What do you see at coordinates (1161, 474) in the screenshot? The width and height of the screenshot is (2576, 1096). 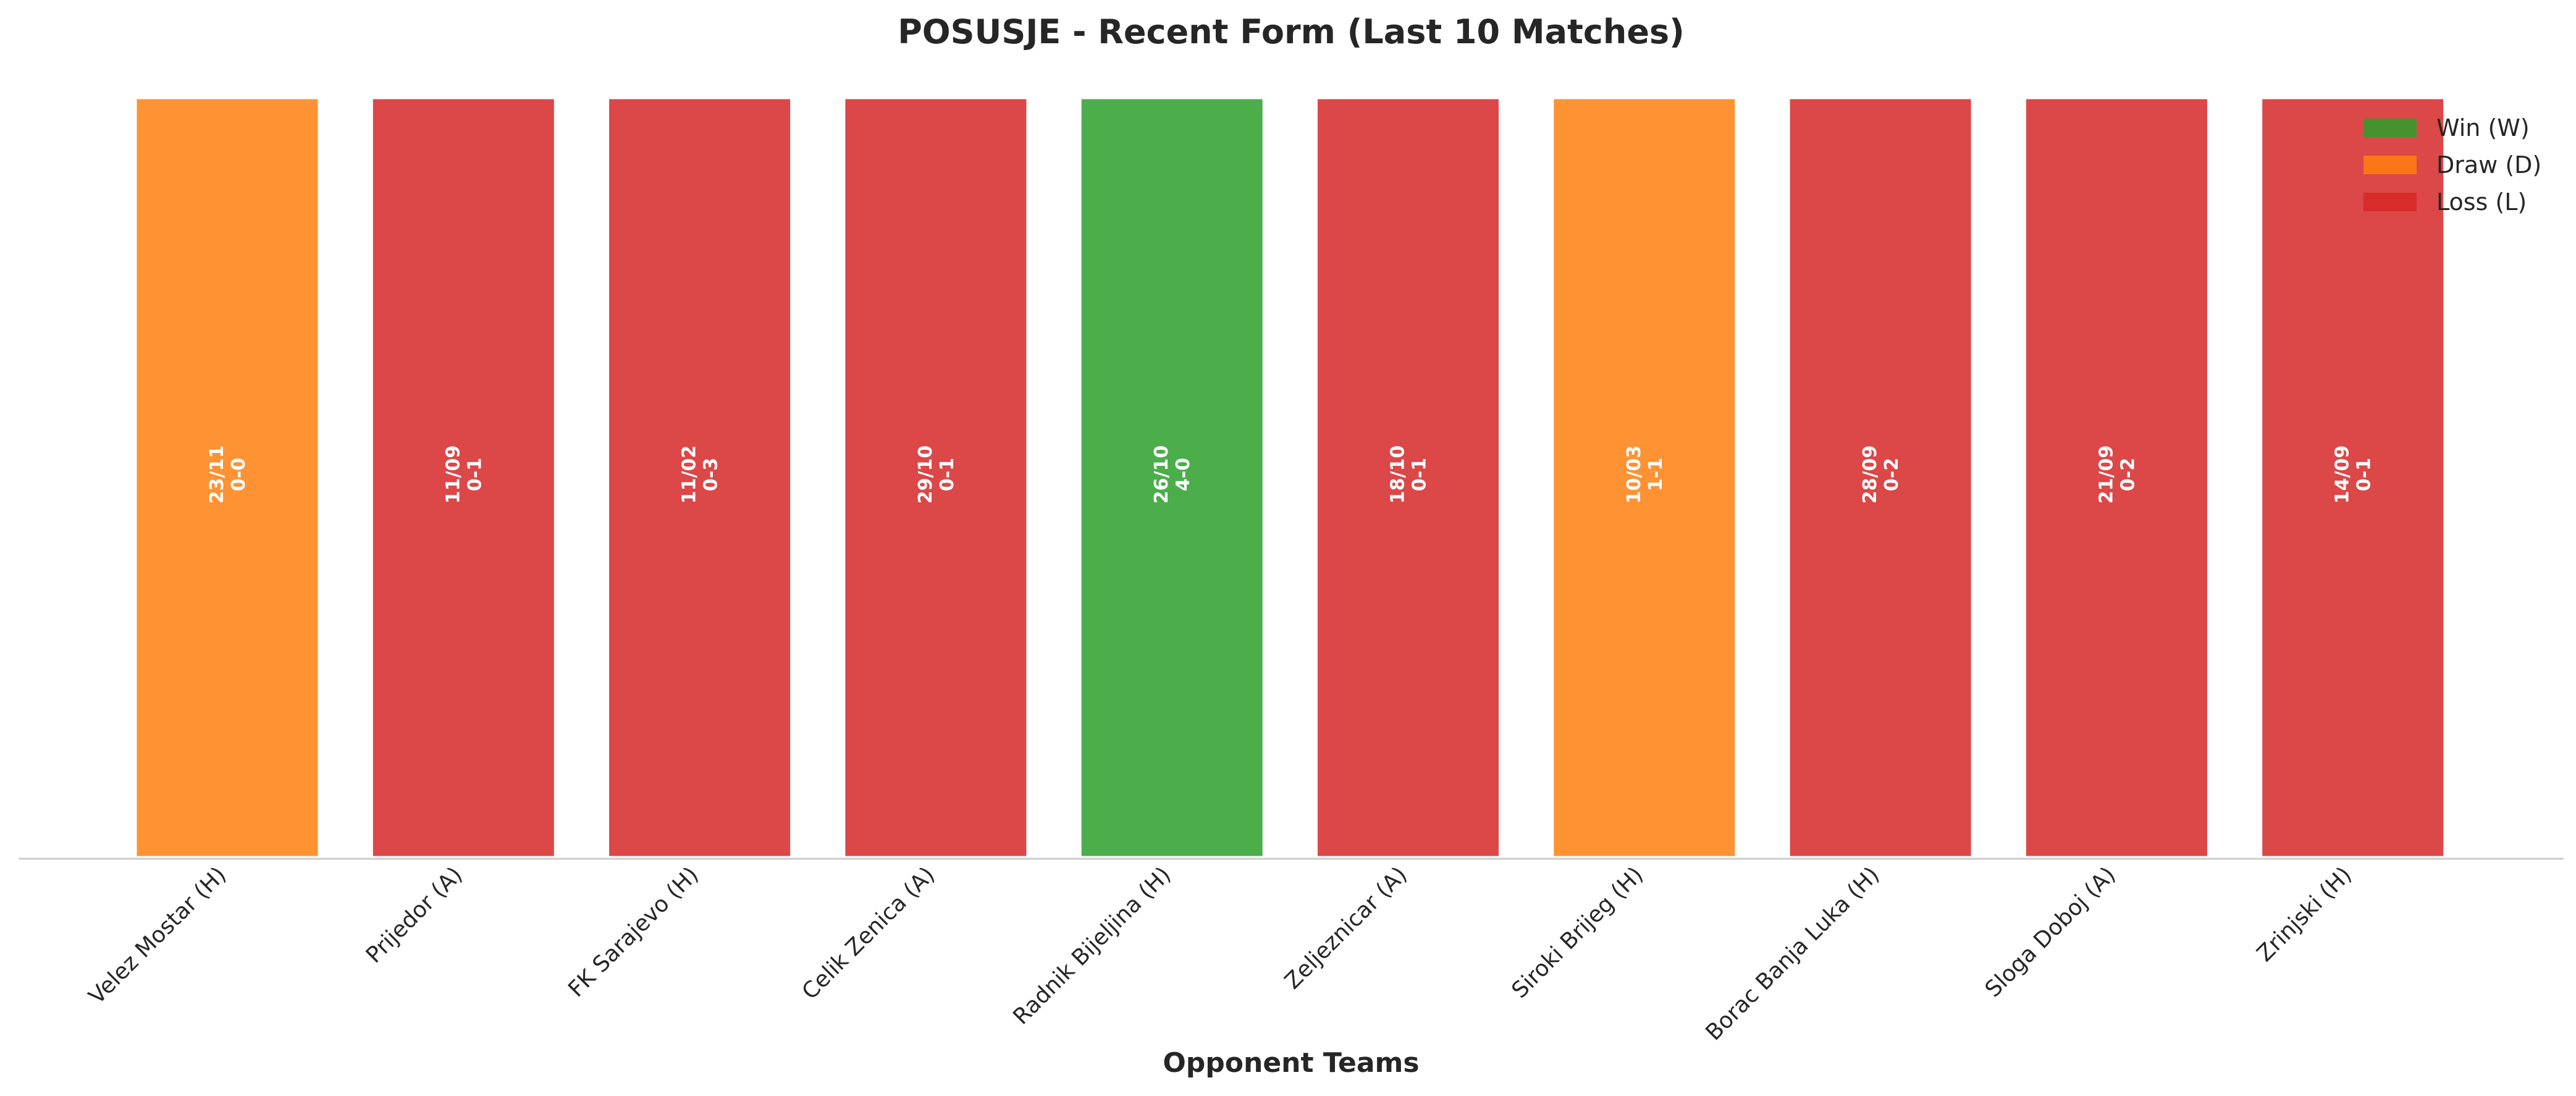 I see `bar-date-label: 26/10` at bounding box center [1161, 474].